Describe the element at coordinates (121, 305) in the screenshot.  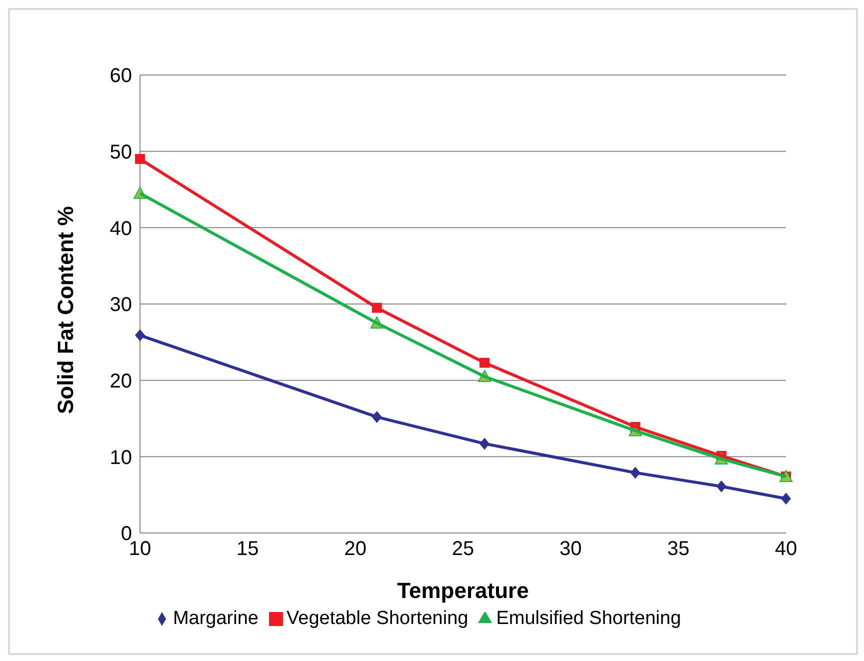
I see `y-tick-label: 30` at that location.